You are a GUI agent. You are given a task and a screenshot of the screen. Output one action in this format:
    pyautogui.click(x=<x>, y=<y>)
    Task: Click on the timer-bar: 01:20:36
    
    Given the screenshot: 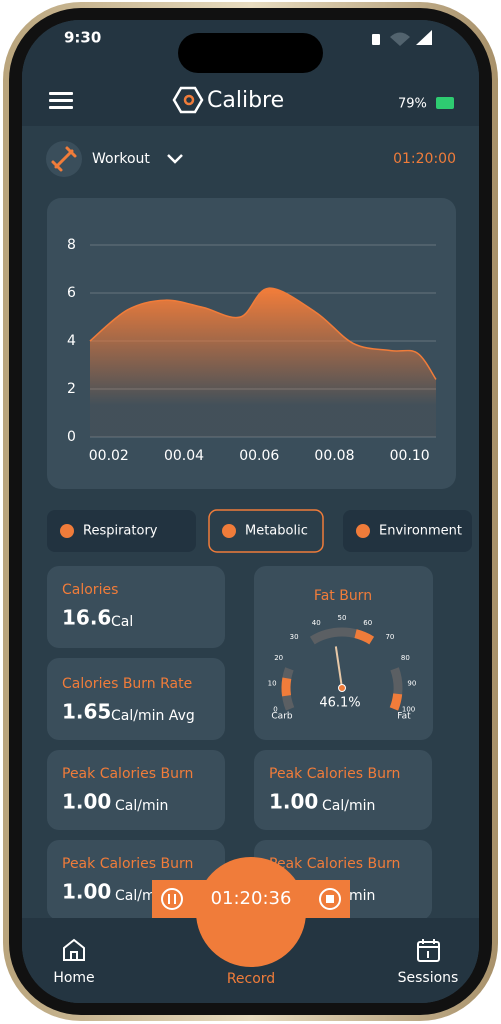 What is the action you would take?
    pyautogui.click(x=251, y=912)
    